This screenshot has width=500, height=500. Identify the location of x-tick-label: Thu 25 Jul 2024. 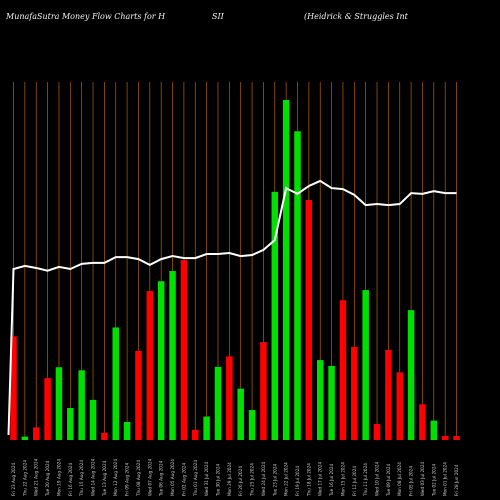
(252, 480).